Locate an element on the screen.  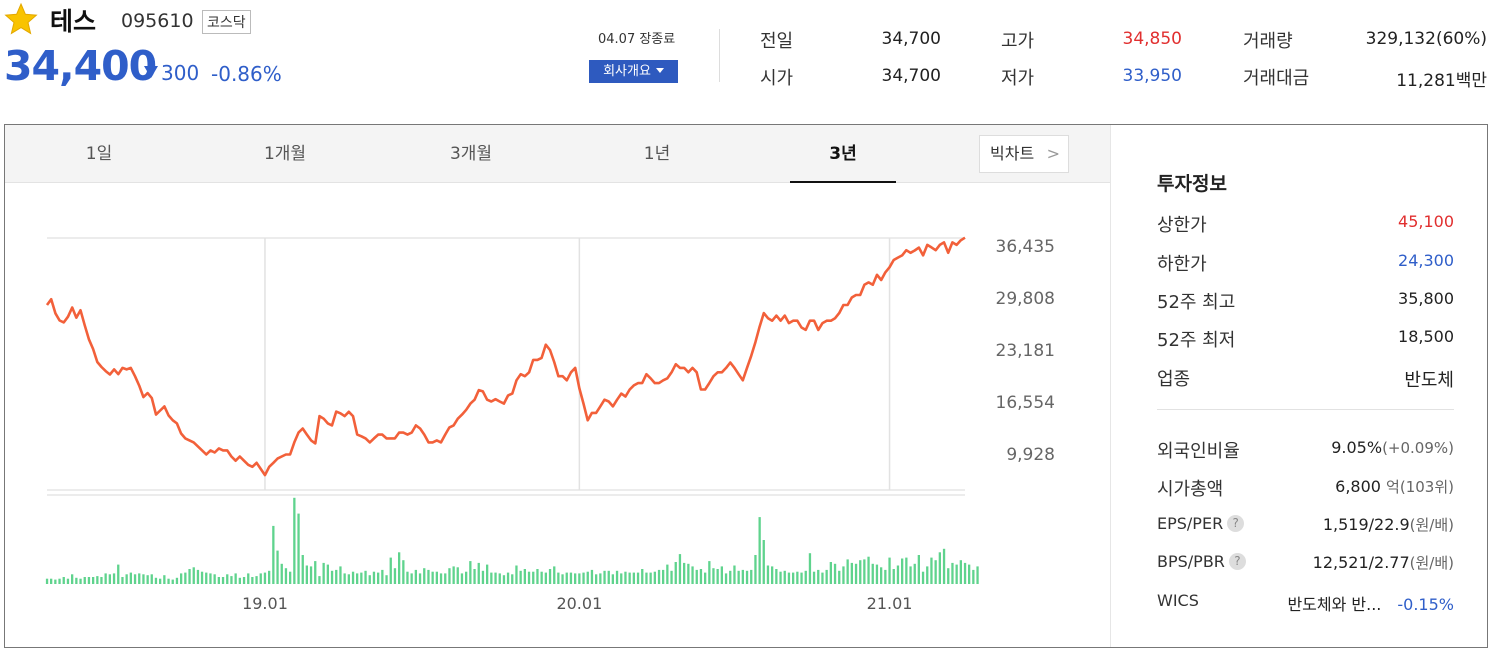
big-chart-label: 빅차트 is located at coordinates (1012, 153).